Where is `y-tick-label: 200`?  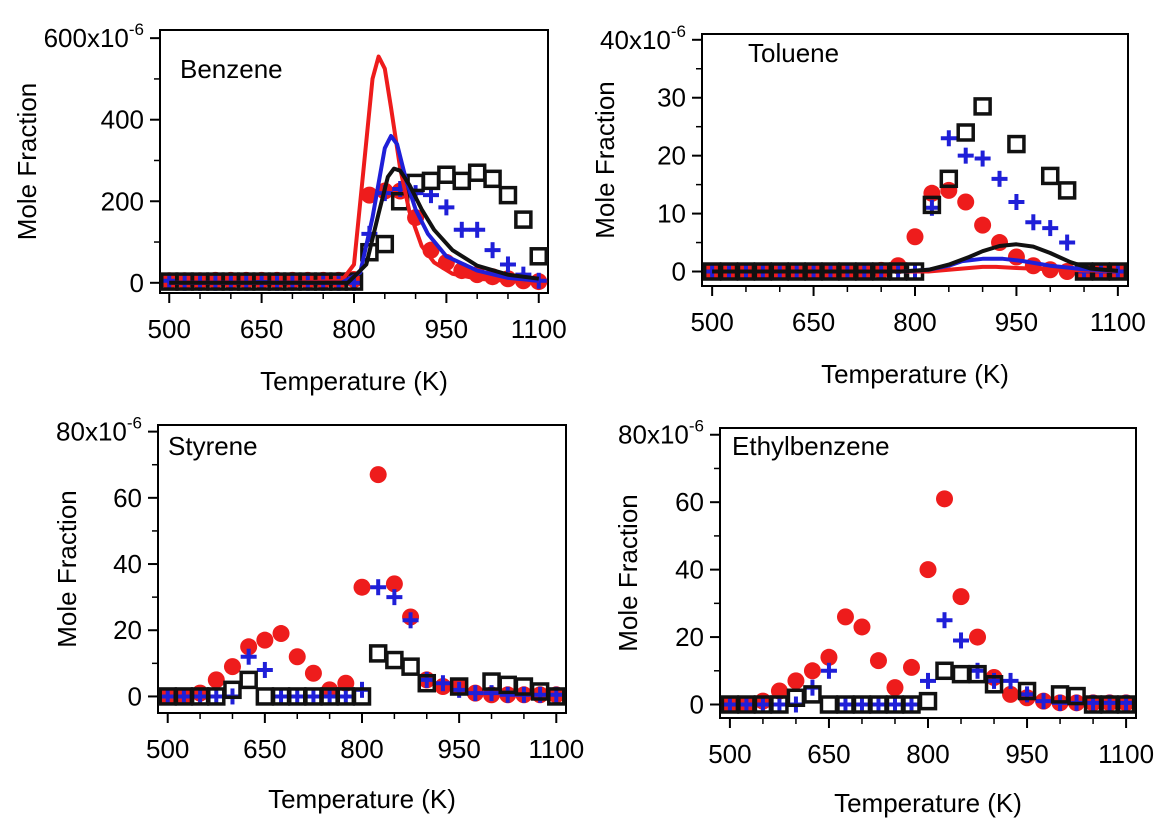
y-tick-label: 200 is located at coordinates (122, 201).